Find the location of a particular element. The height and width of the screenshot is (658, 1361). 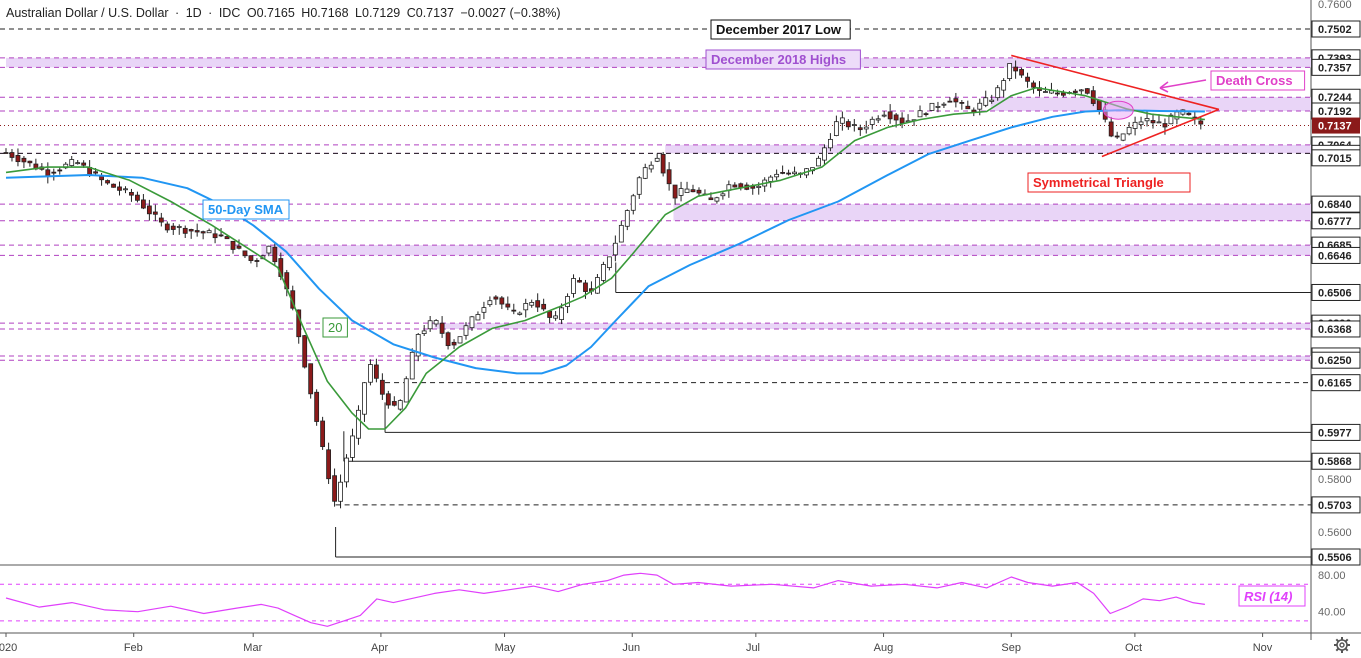

last-price-tag is located at coordinates (1336, 125).